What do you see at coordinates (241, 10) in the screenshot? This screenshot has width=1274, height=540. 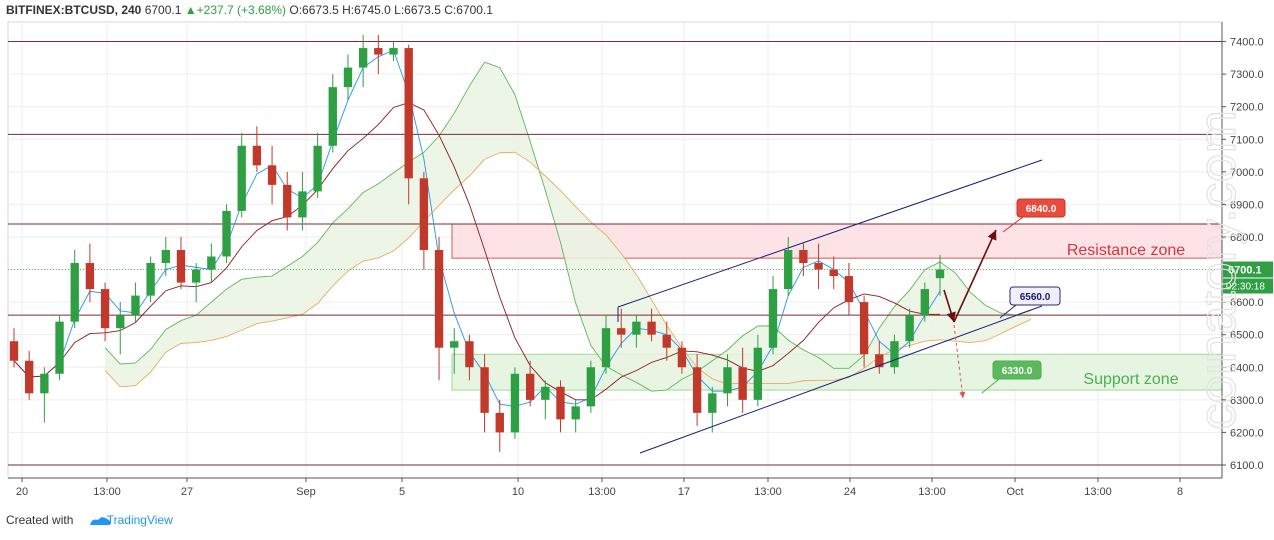 I see `price-change: +237.7 (+3.68%)` at bounding box center [241, 10].